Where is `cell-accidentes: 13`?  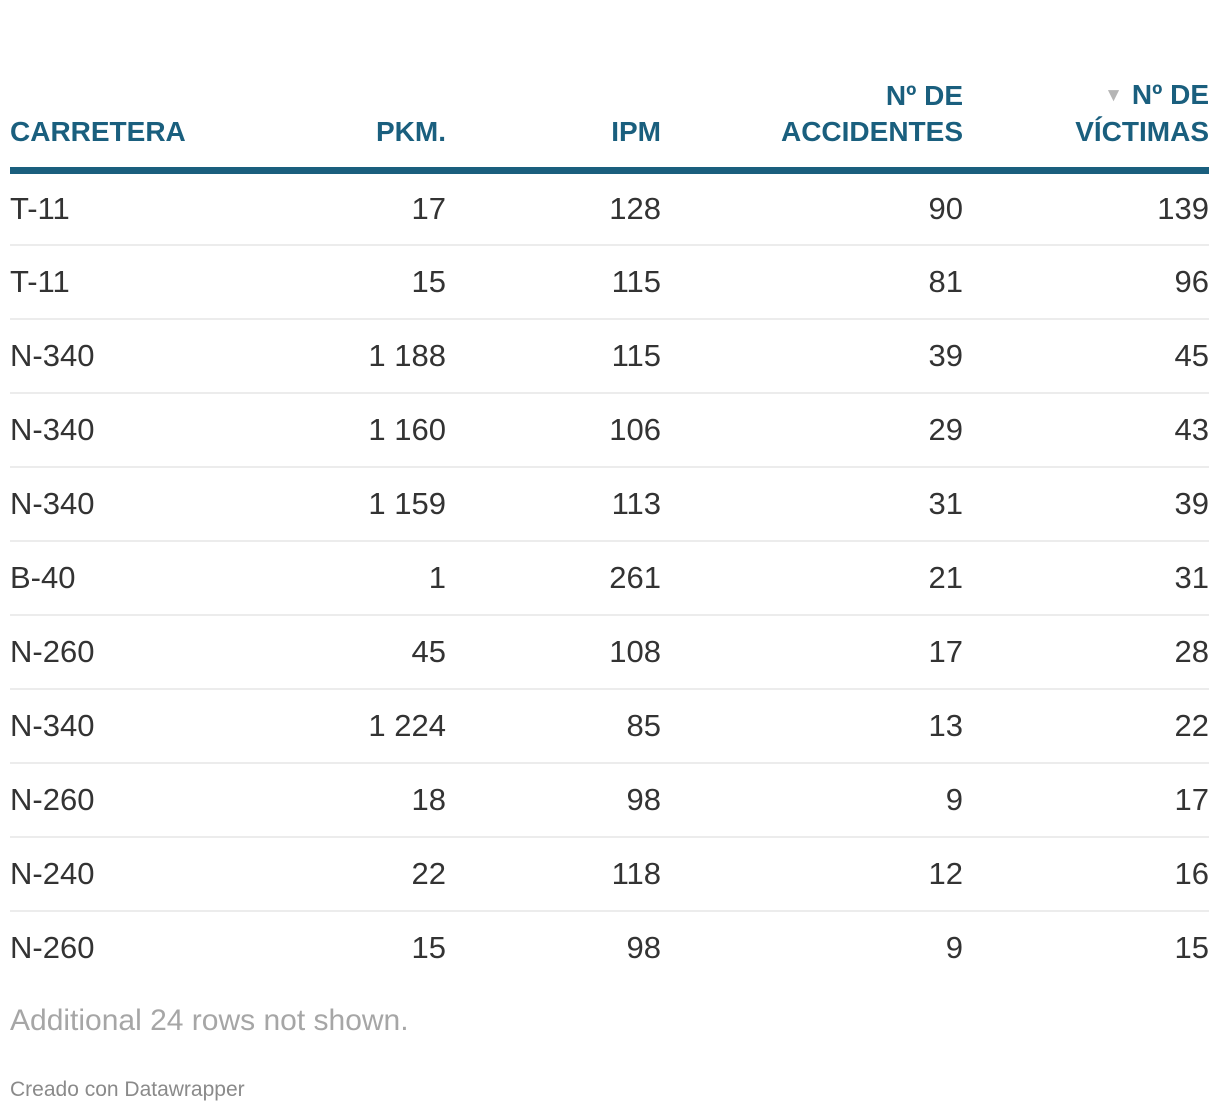 cell-accidentes: 13 is located at coordinates (812, 726).